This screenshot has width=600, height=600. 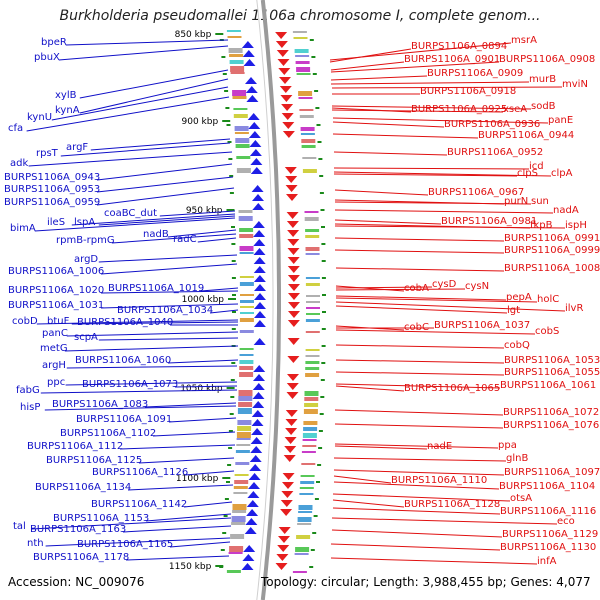 What do you see at coordinates (515, 109) in the screenshot?
I see `gene-label: xseA` at bounding box center [515, 109].